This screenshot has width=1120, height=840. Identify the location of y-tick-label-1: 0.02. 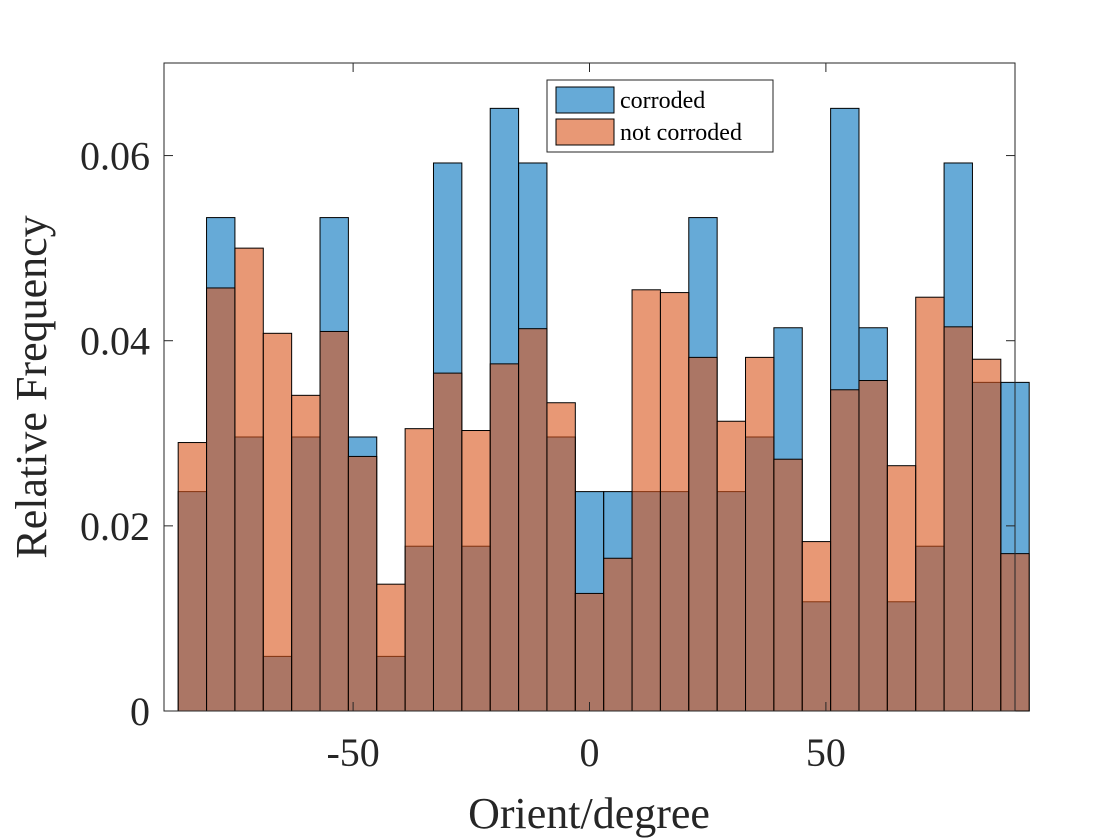
(115, 526).